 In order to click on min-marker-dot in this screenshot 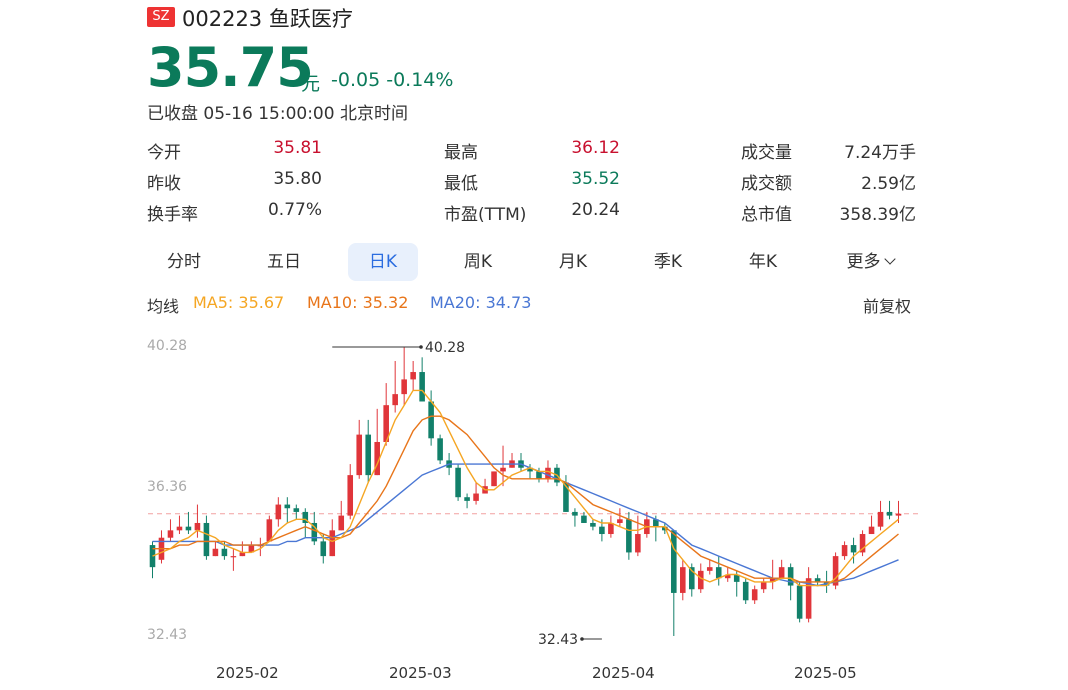, I will do `click(582, 639)`.